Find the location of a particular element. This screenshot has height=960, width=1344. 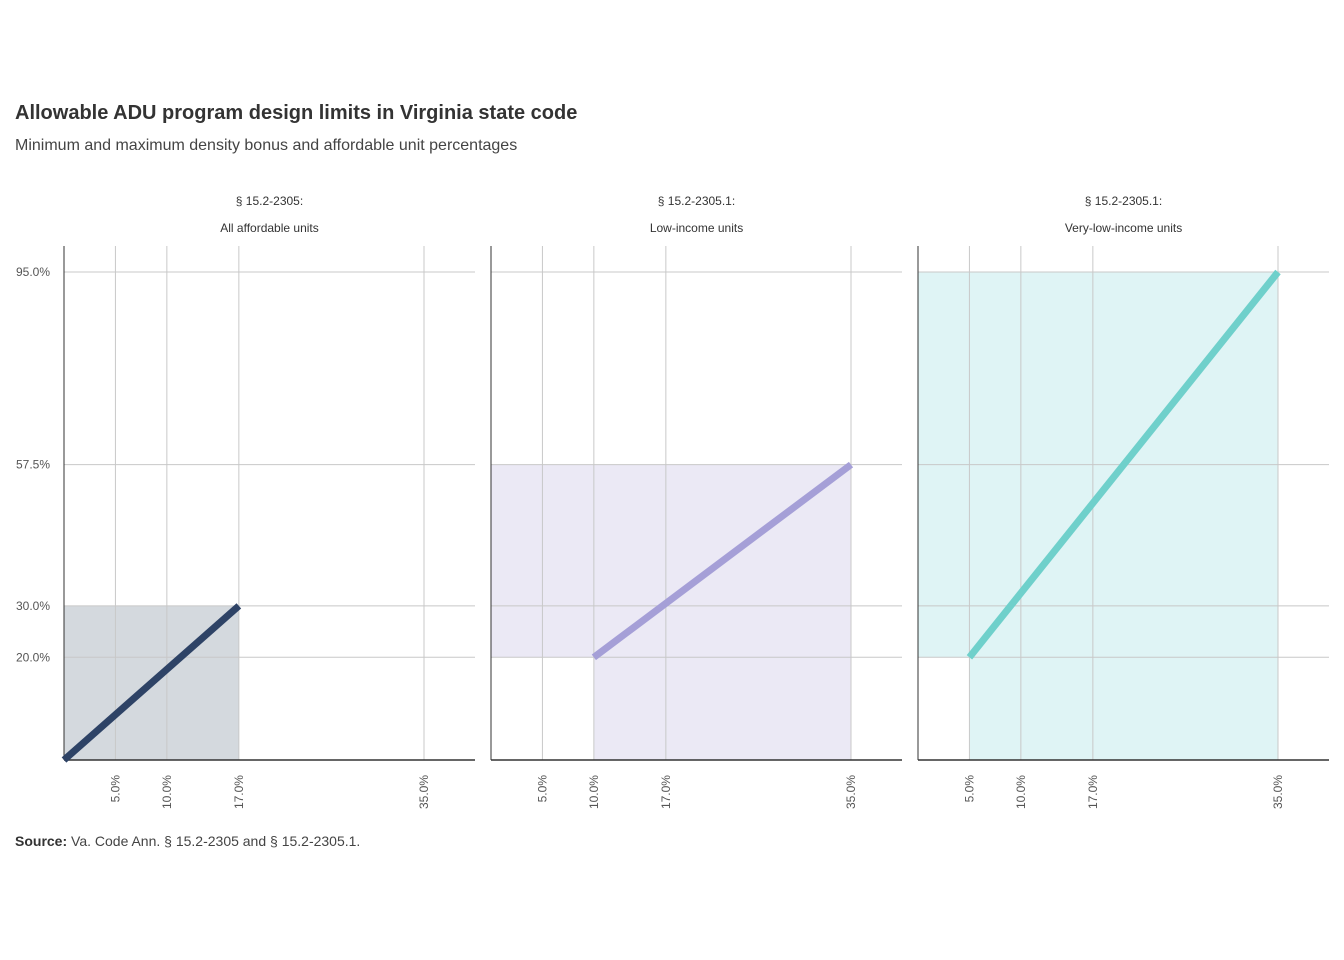

y-tick-label: 30.0% is located at coordinates (33, 606).